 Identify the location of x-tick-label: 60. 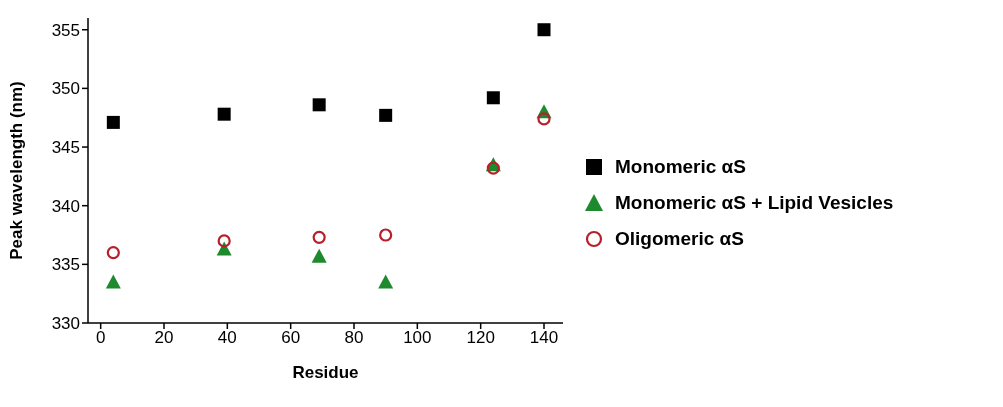
(291, 338).